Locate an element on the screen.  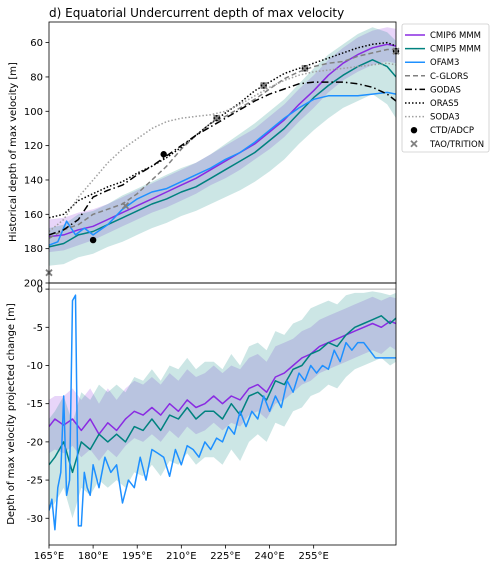
y-tick-label: -5 is located at coordinates (38, 328).